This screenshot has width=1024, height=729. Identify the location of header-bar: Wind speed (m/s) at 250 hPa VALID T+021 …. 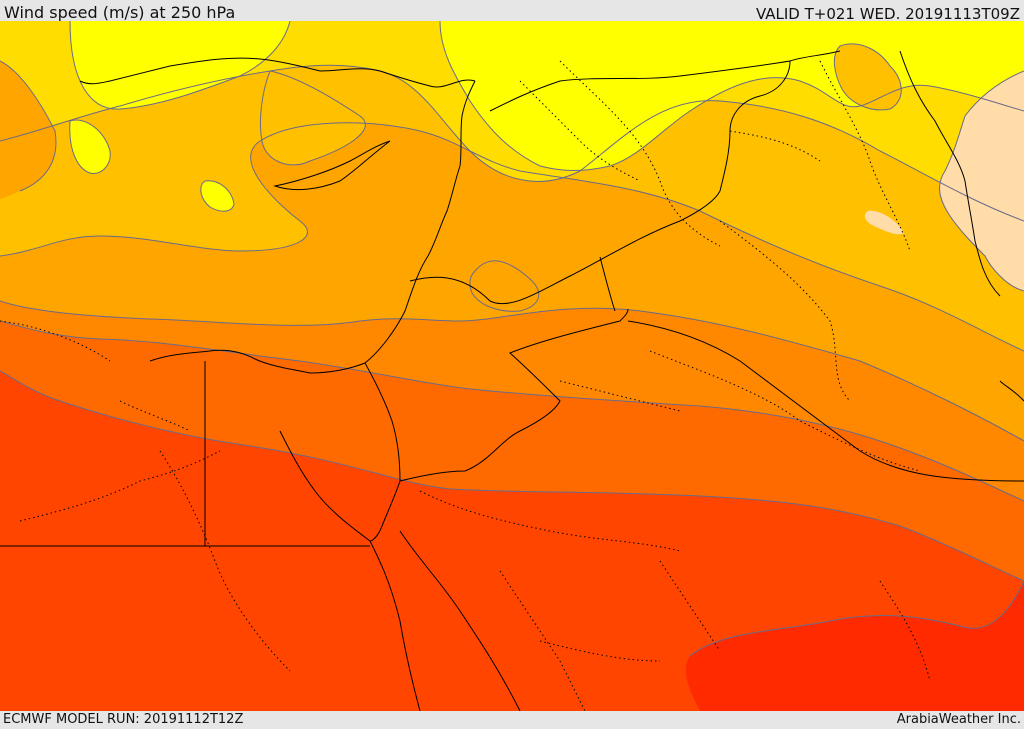
(512, 11).